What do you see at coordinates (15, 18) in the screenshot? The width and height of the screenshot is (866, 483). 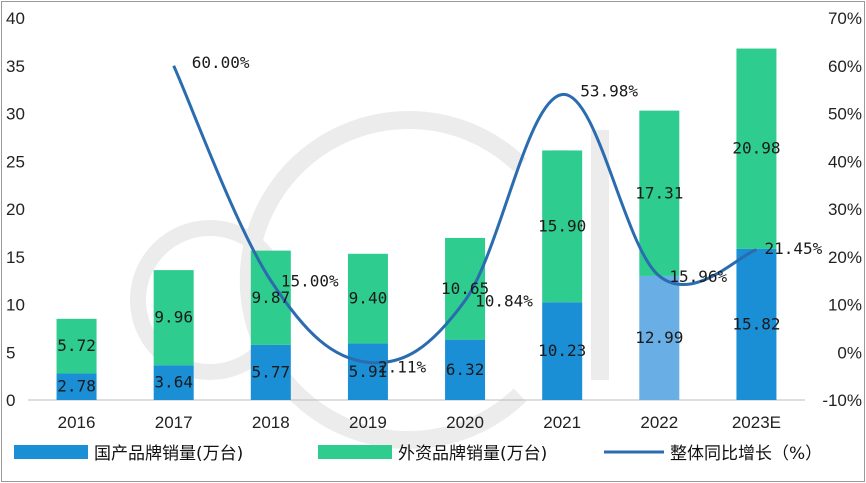 I see `y-left-tick-label: 40` at bounding box center [15, 18].